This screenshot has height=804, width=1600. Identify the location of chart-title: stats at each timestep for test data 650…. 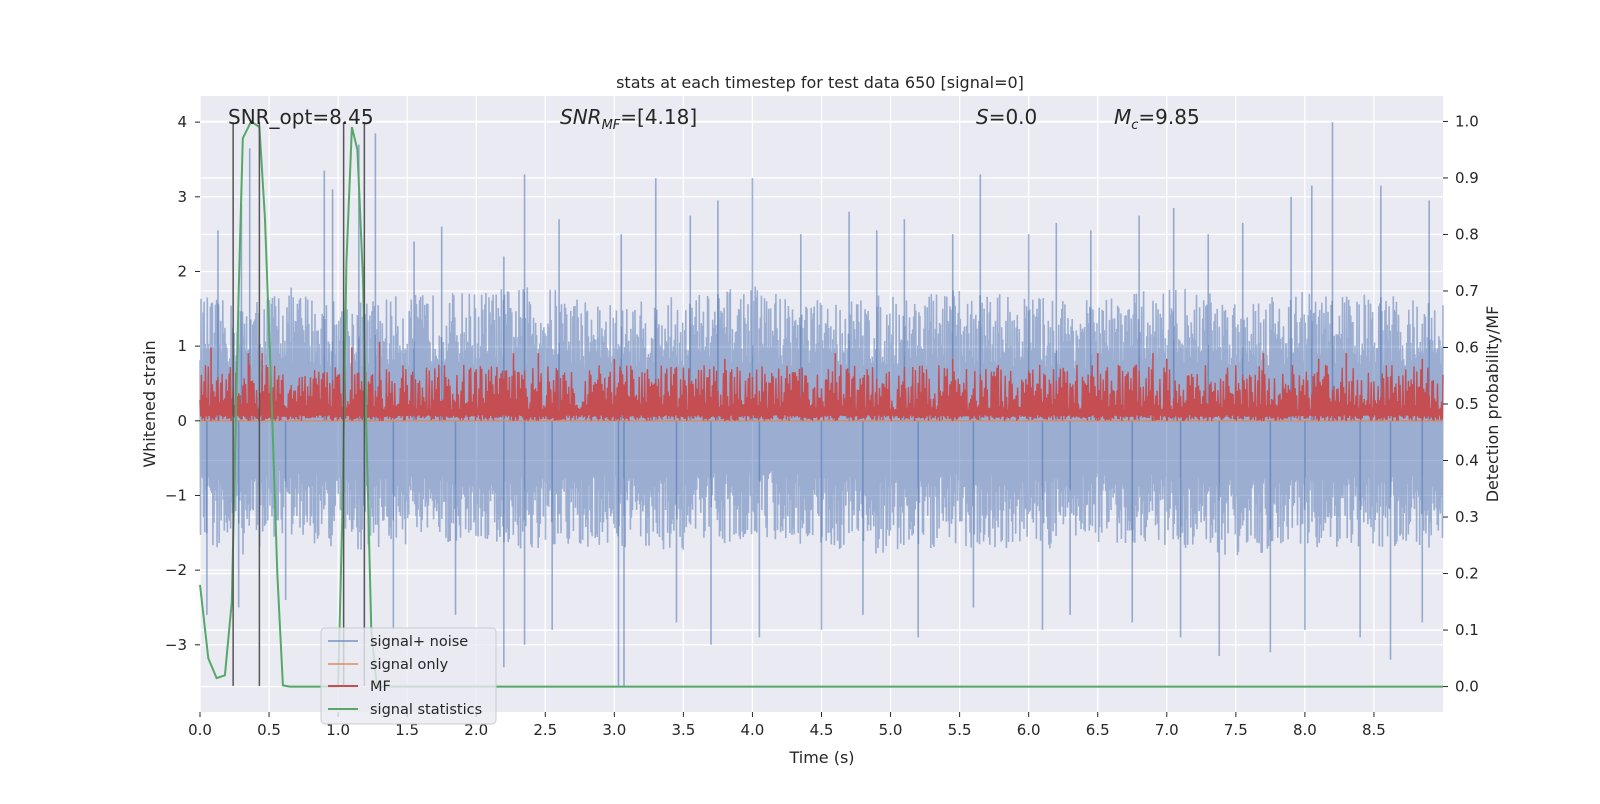
(820, 82).